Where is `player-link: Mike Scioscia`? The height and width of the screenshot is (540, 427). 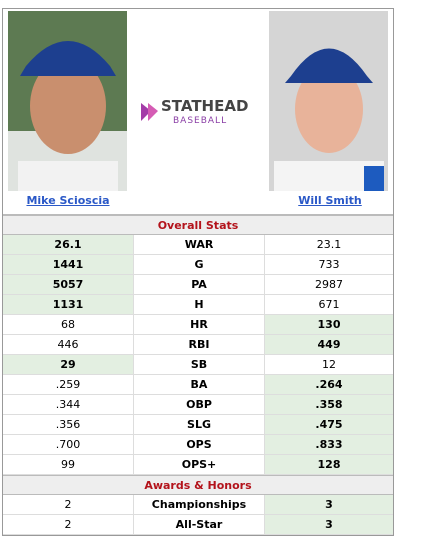 player-link: Mike Scioscia is located at coordinates (68, 200).